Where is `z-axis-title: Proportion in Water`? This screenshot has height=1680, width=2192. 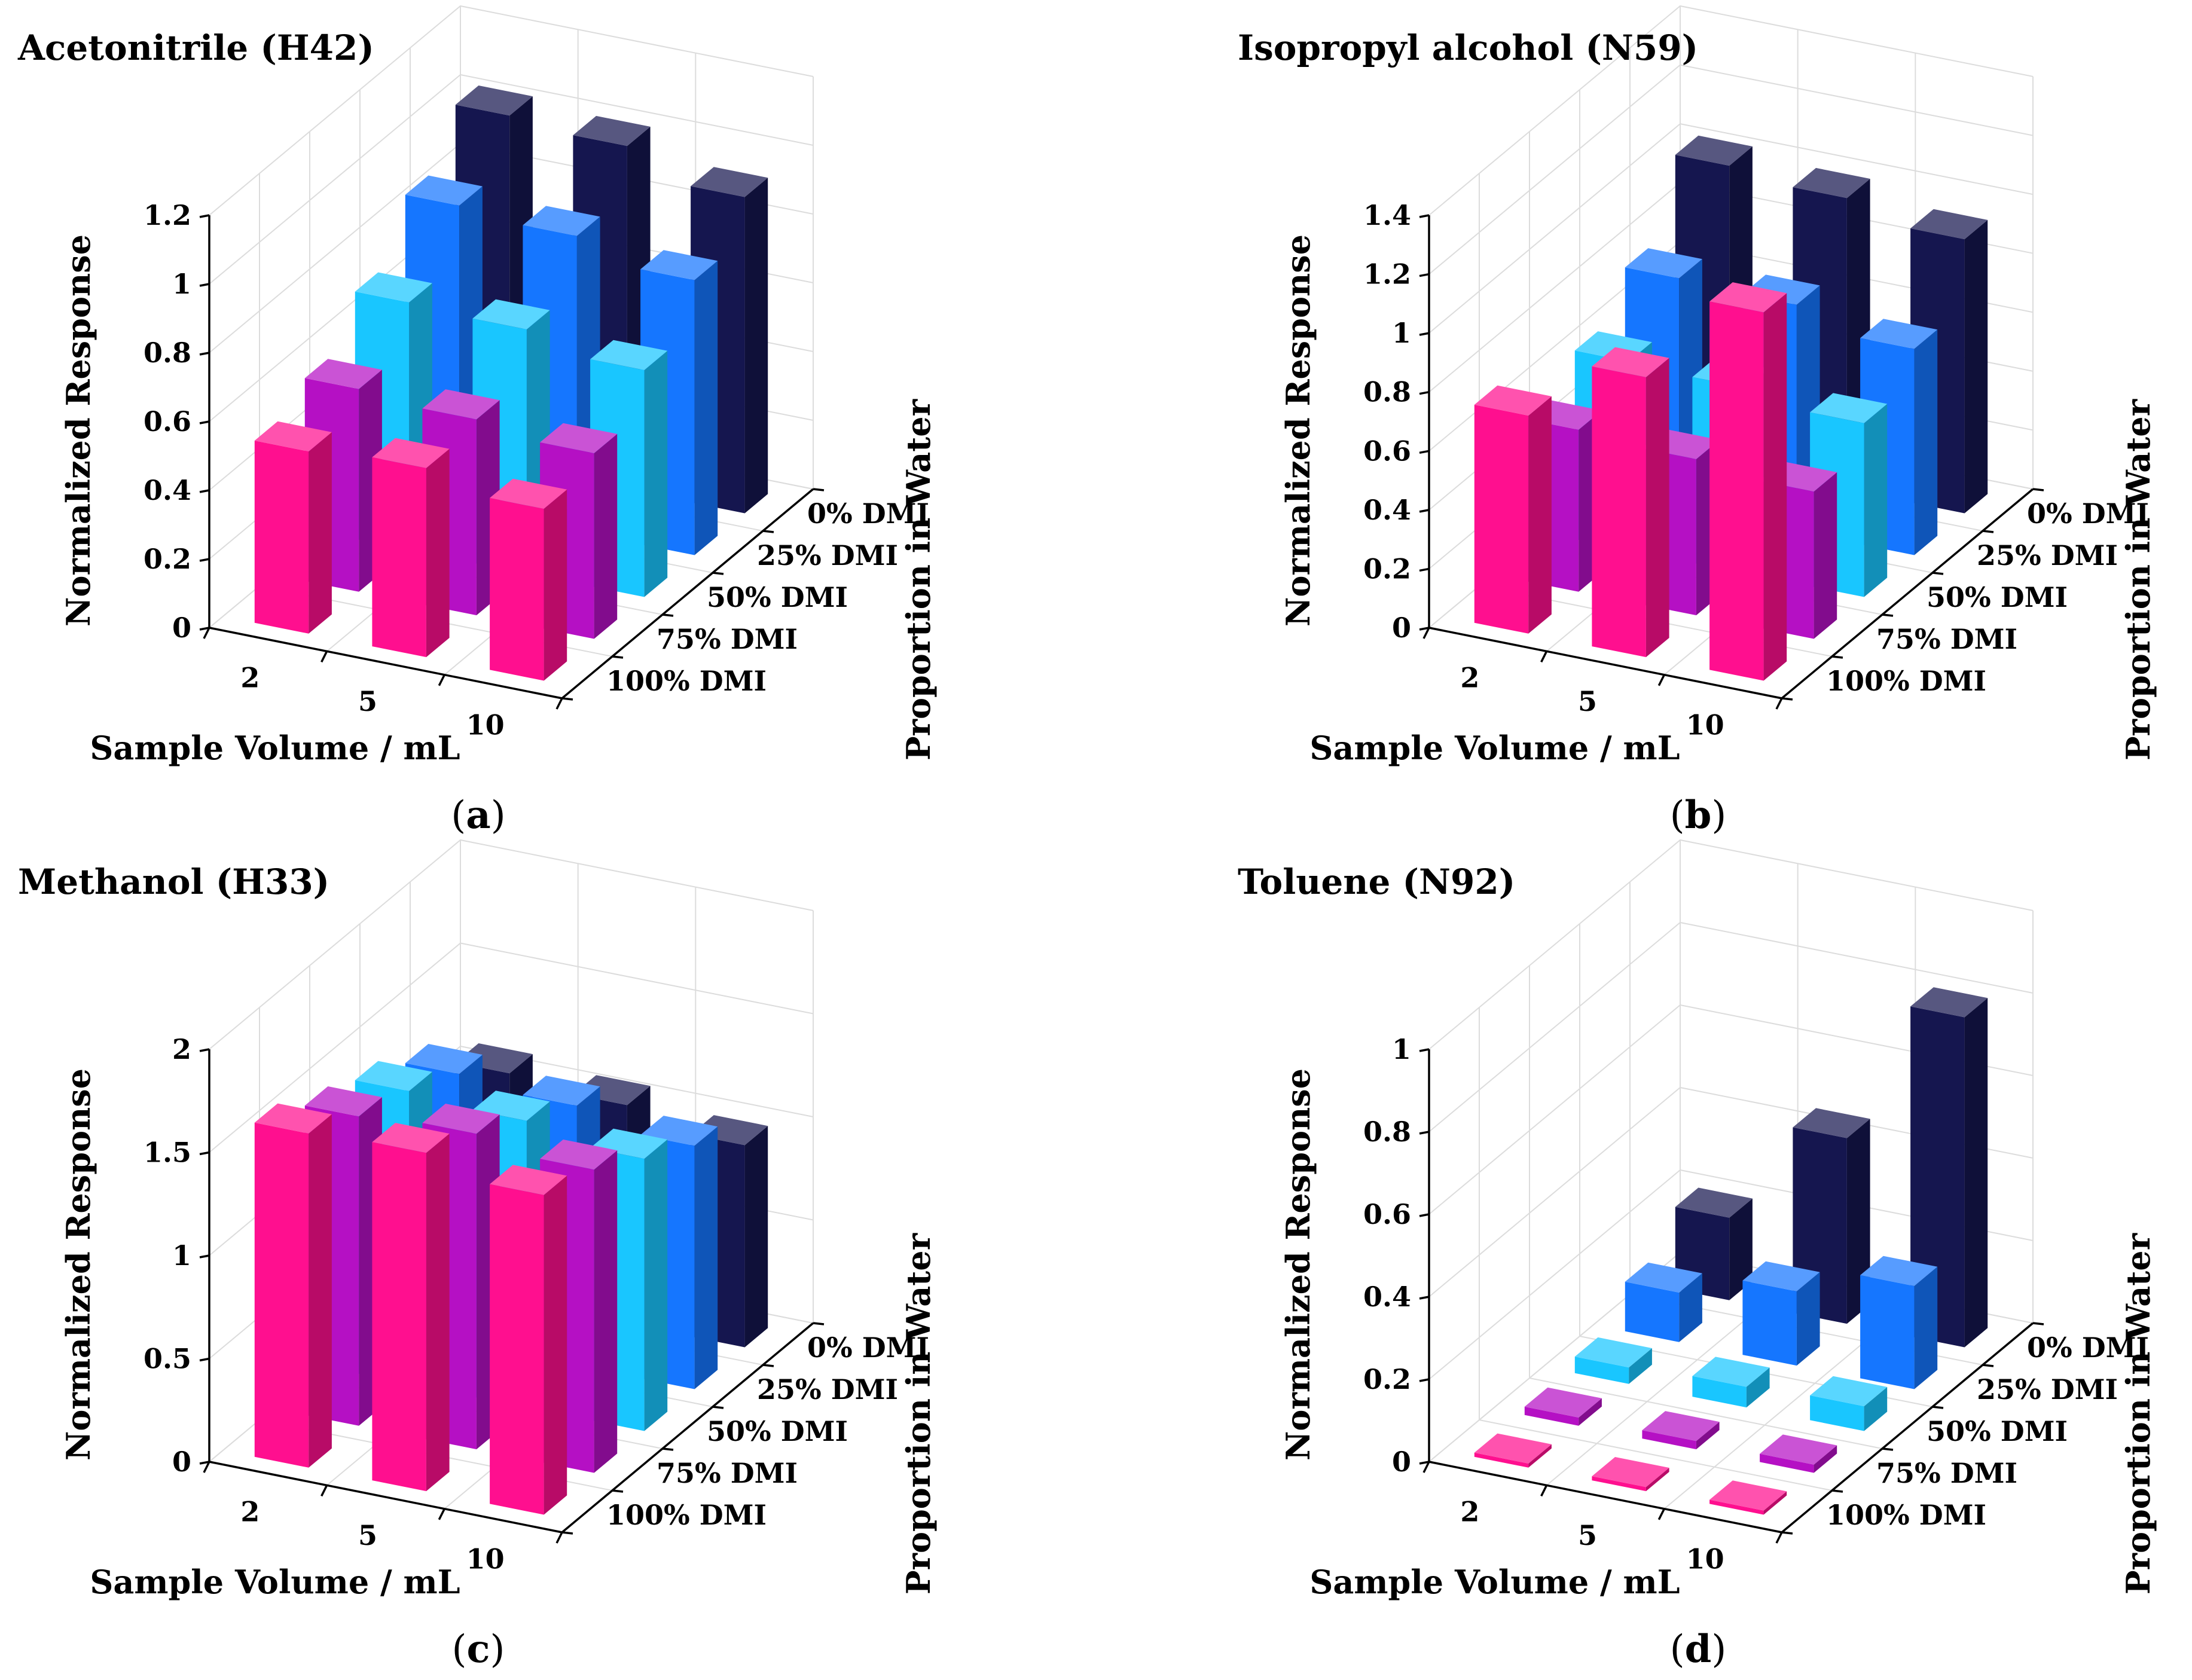
z-axis-title: Proportion in Water is located at coordinates (2138, 1414).